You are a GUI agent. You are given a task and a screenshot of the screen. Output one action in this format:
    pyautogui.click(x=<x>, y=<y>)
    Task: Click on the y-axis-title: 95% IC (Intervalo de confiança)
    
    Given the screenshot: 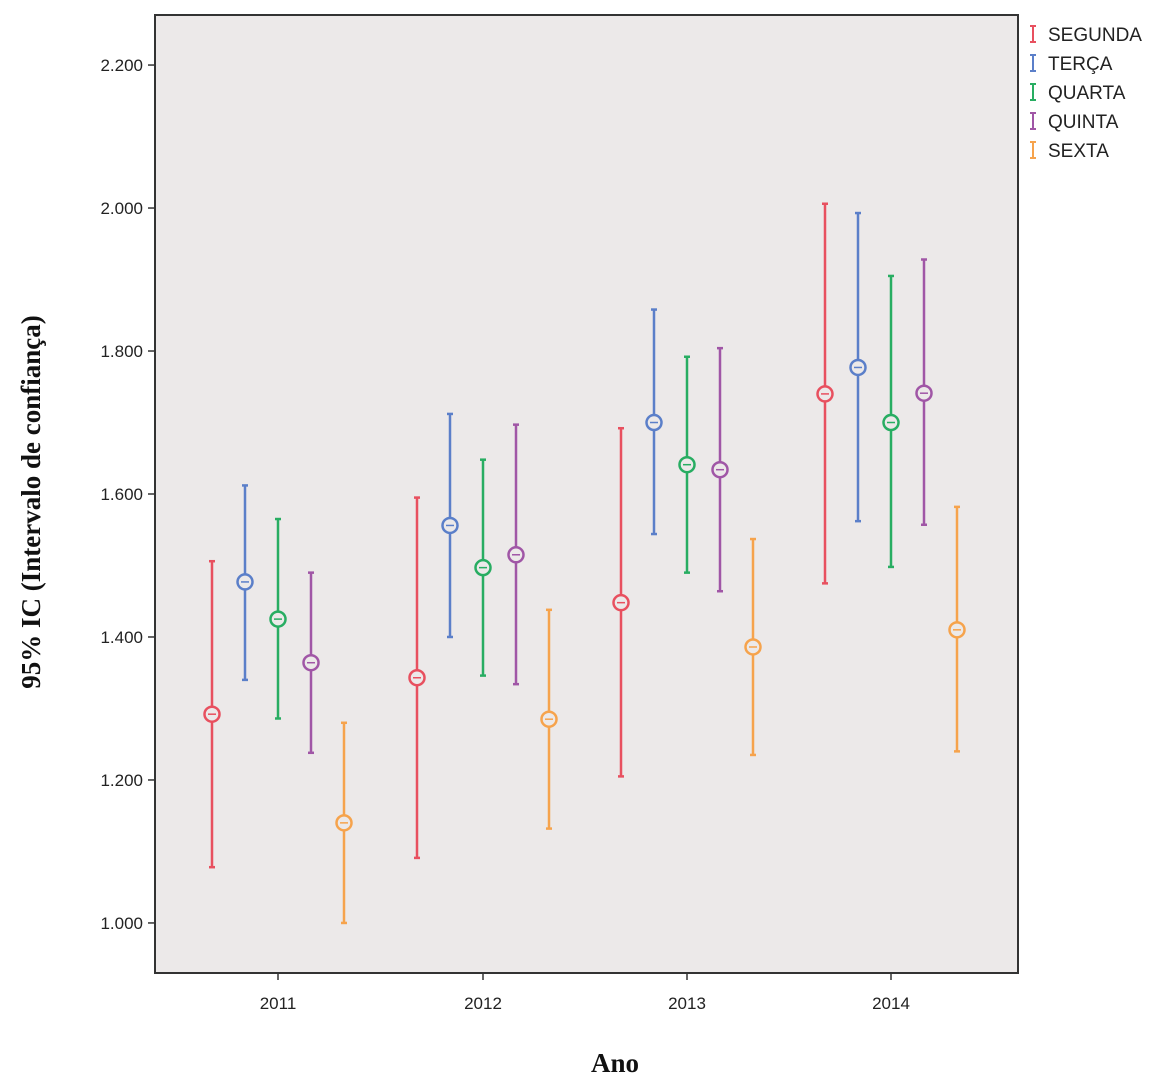 What is the action you would take?
    pyautogui.click(x=31, y=501)
    